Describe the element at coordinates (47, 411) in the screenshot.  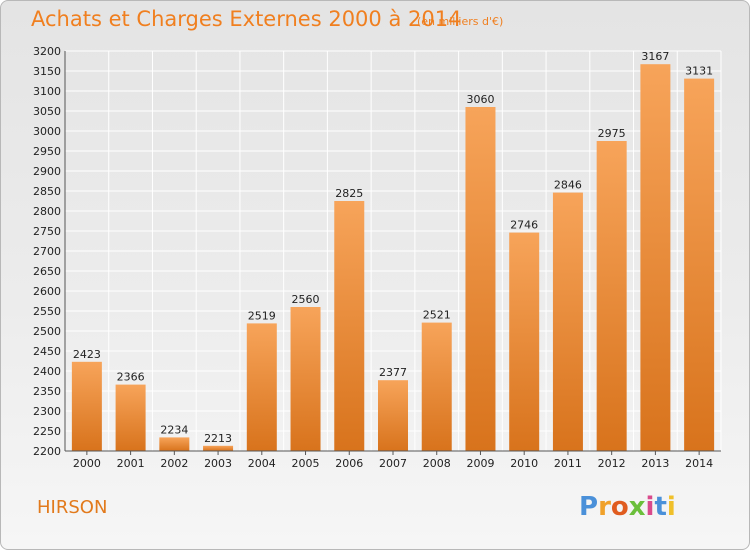
I see `y-tick-label: 2300` at that location.